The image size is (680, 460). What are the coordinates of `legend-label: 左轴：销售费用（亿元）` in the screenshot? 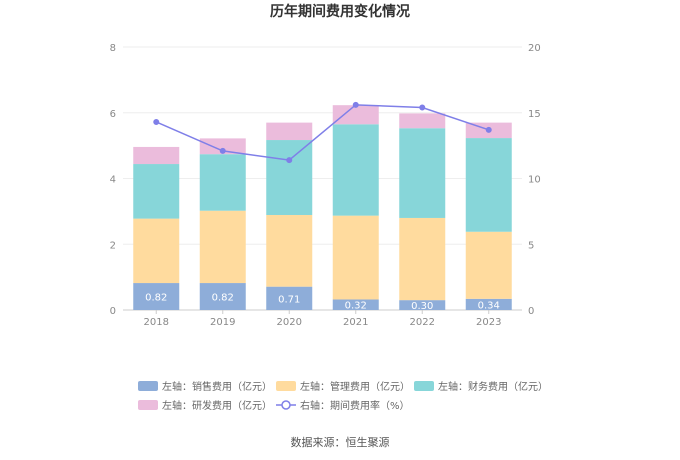 It's located at (217, 386).